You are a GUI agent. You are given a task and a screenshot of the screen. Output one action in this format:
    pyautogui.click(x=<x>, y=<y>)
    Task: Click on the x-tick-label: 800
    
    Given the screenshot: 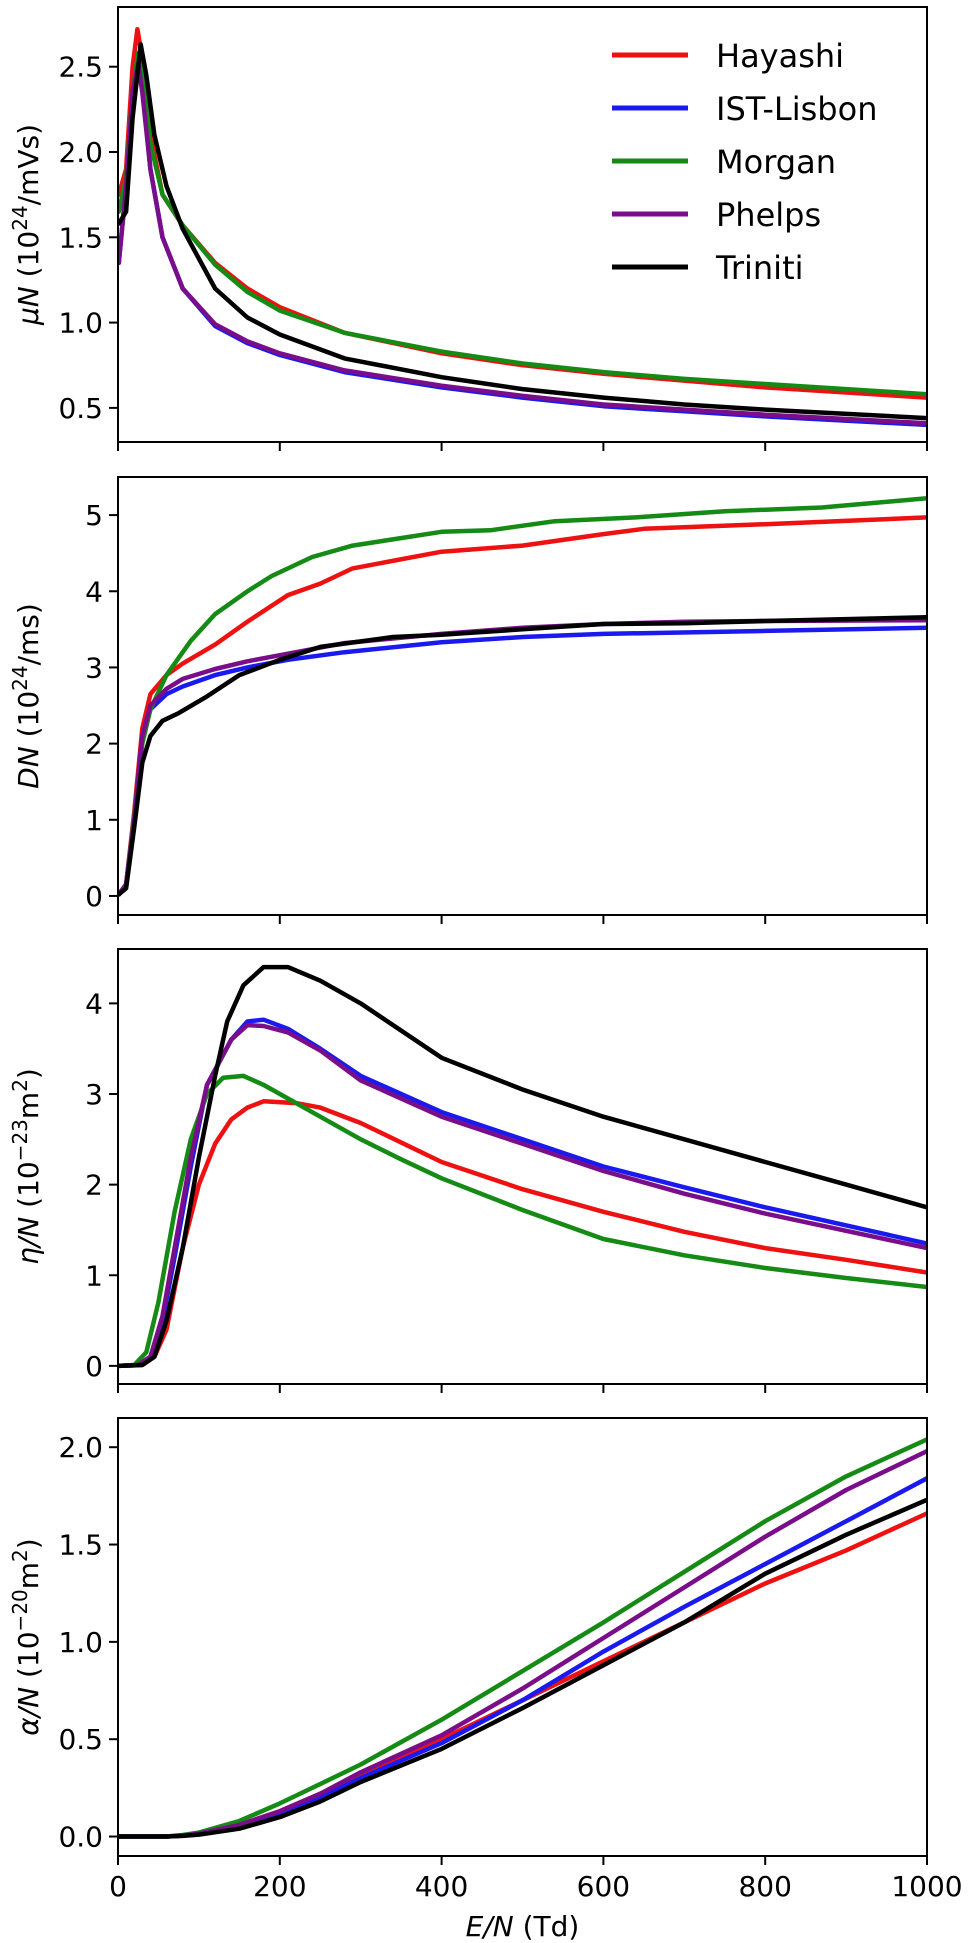 What is the action you would take?
    pyautogui.click(x=764, y=1886)
    